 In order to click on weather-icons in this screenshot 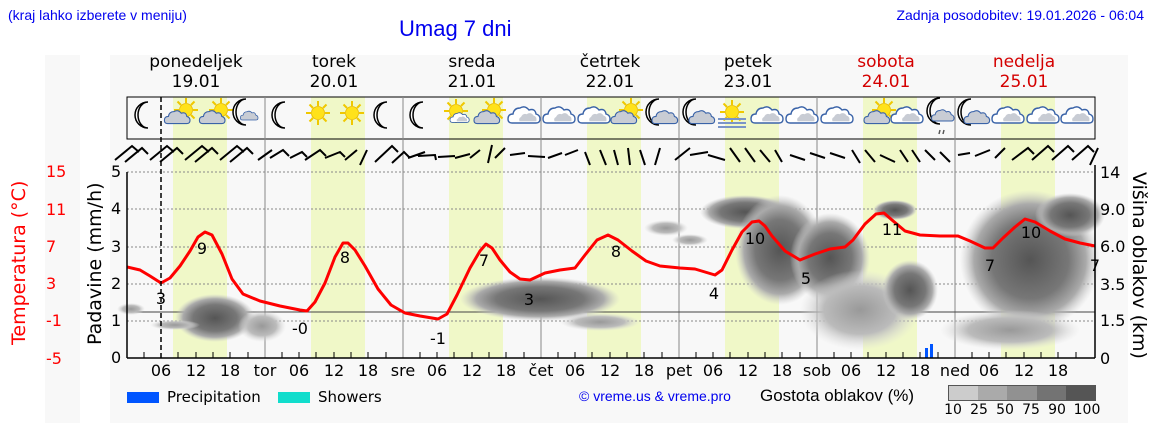, I will do `click(614, 116)`.